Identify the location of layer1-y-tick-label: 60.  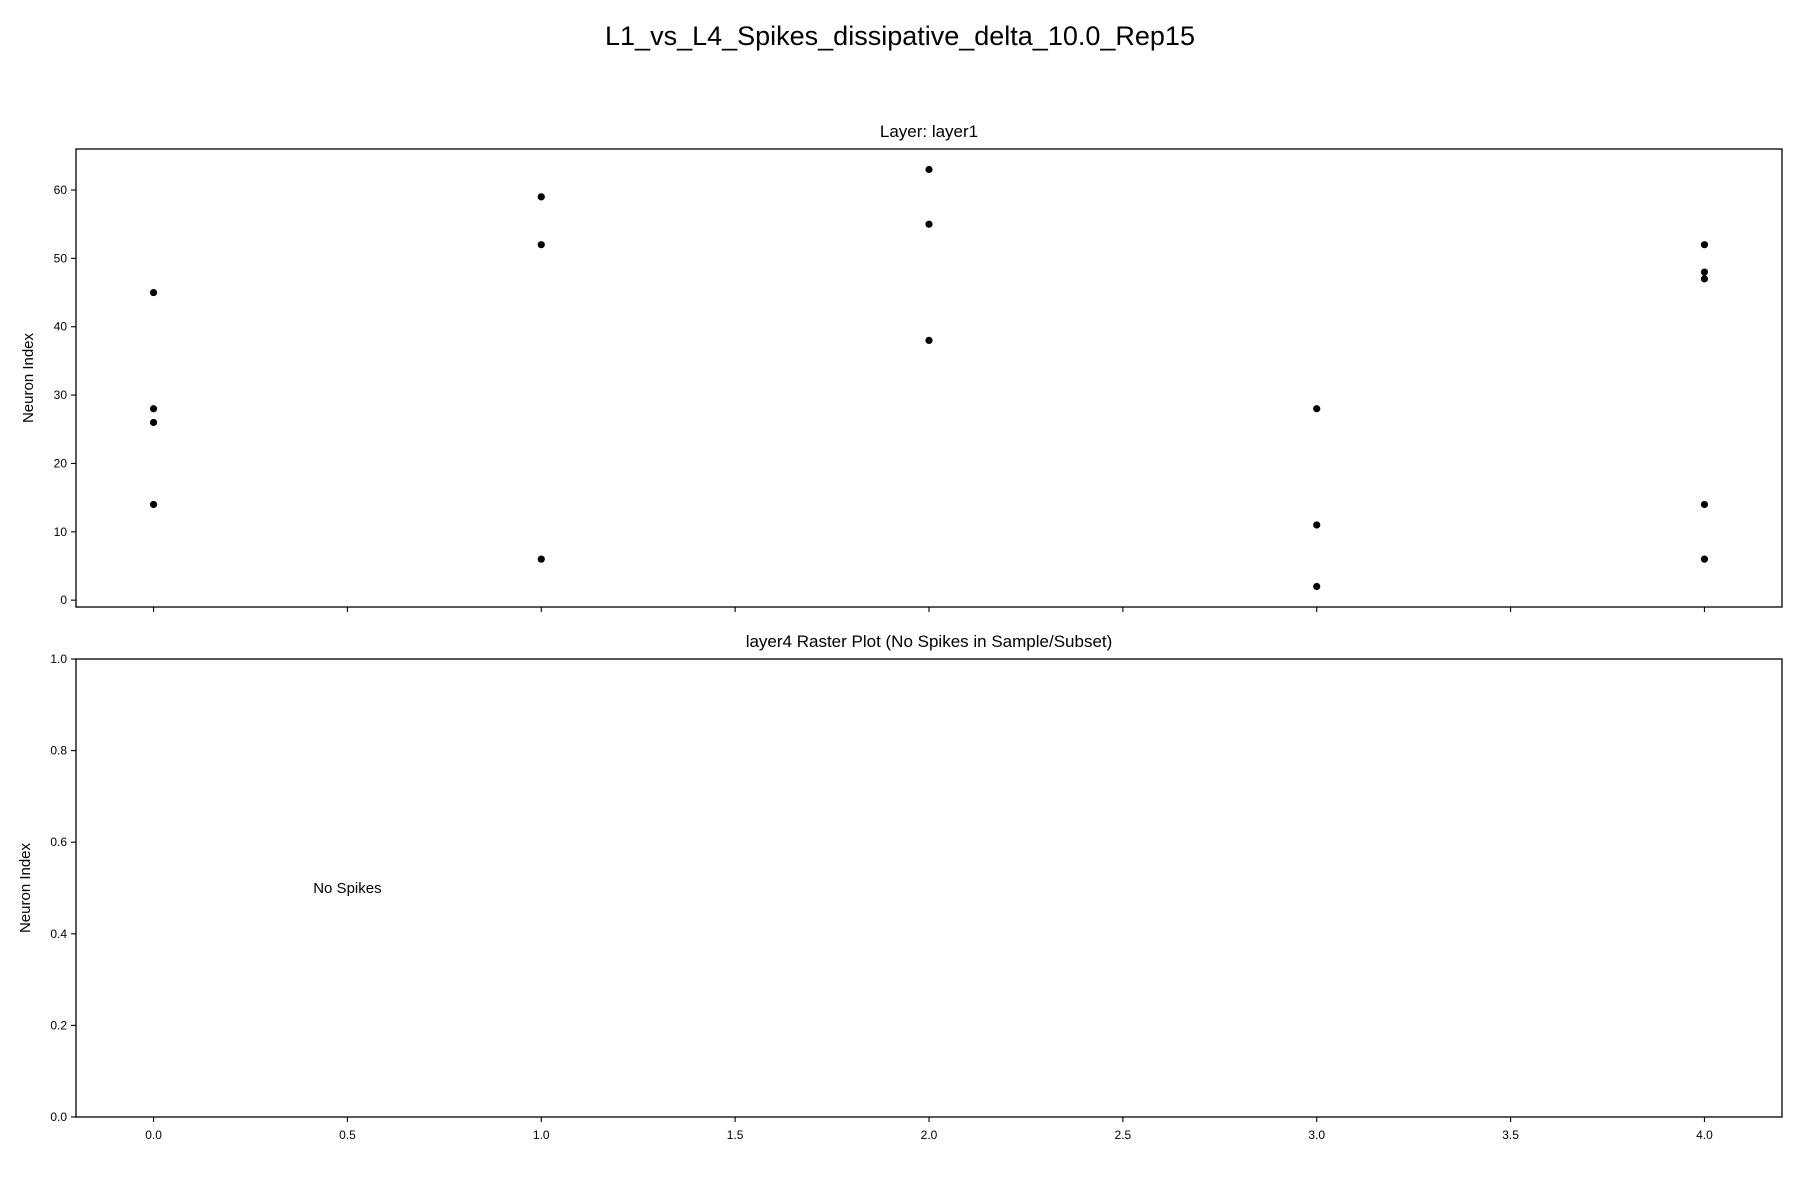
(61, 190).